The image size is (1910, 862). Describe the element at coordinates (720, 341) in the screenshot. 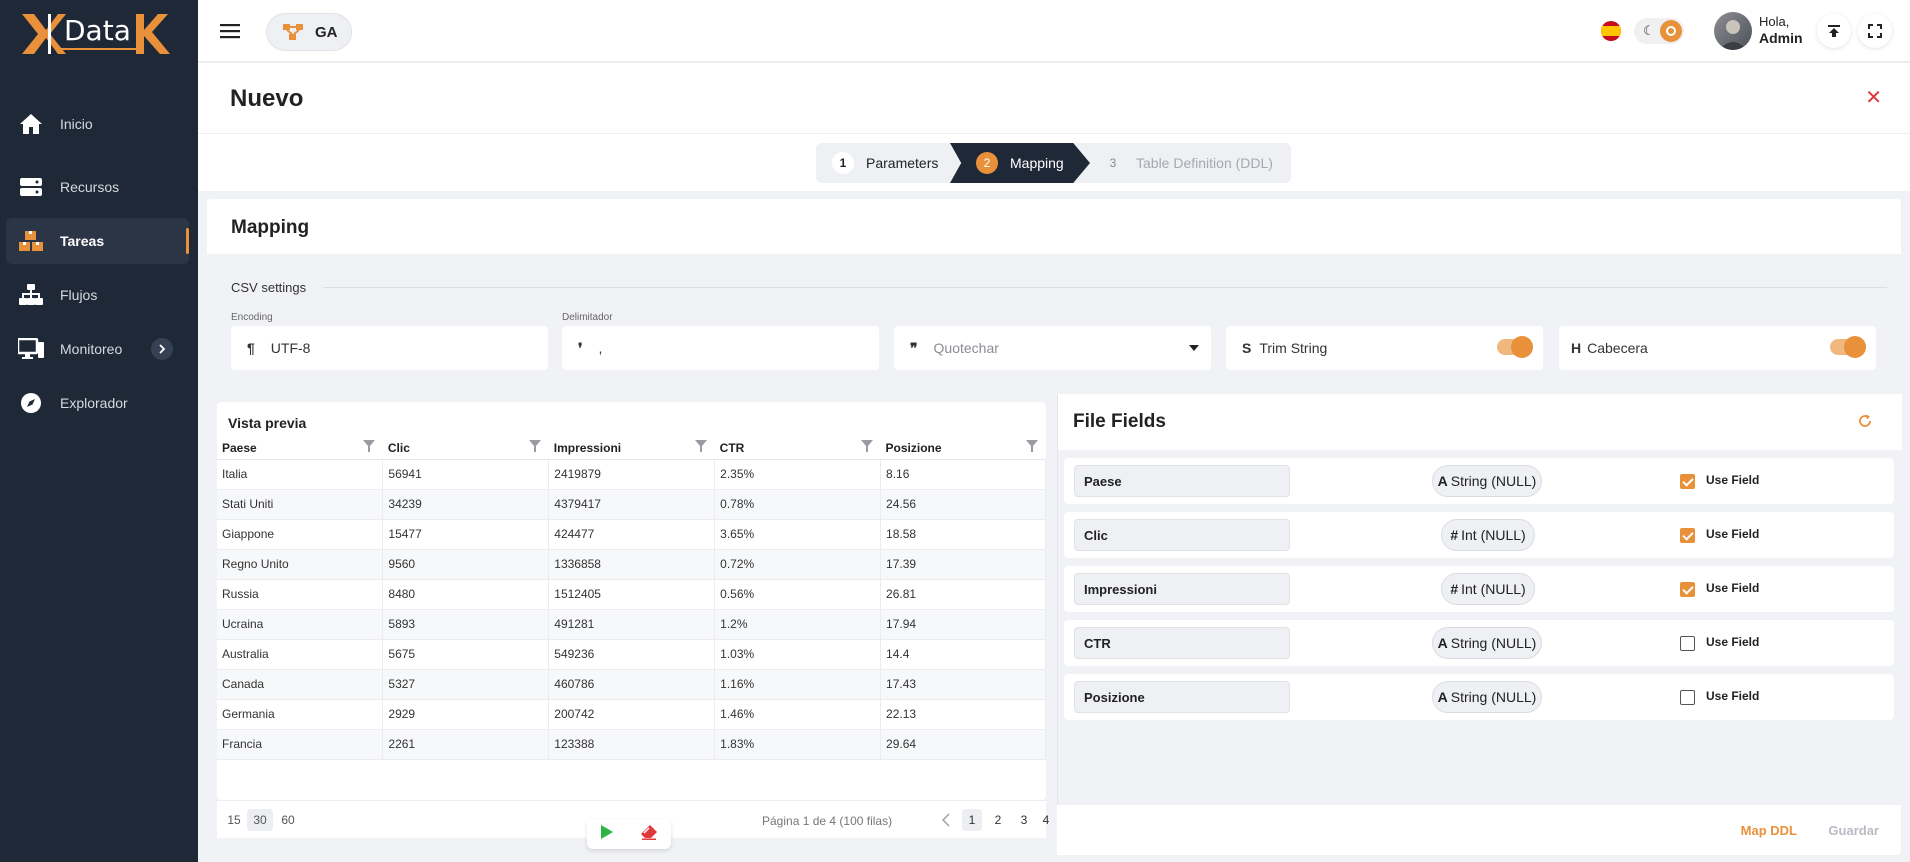

I see `delimiter-field: Delimitador ❜ ,` at that location.